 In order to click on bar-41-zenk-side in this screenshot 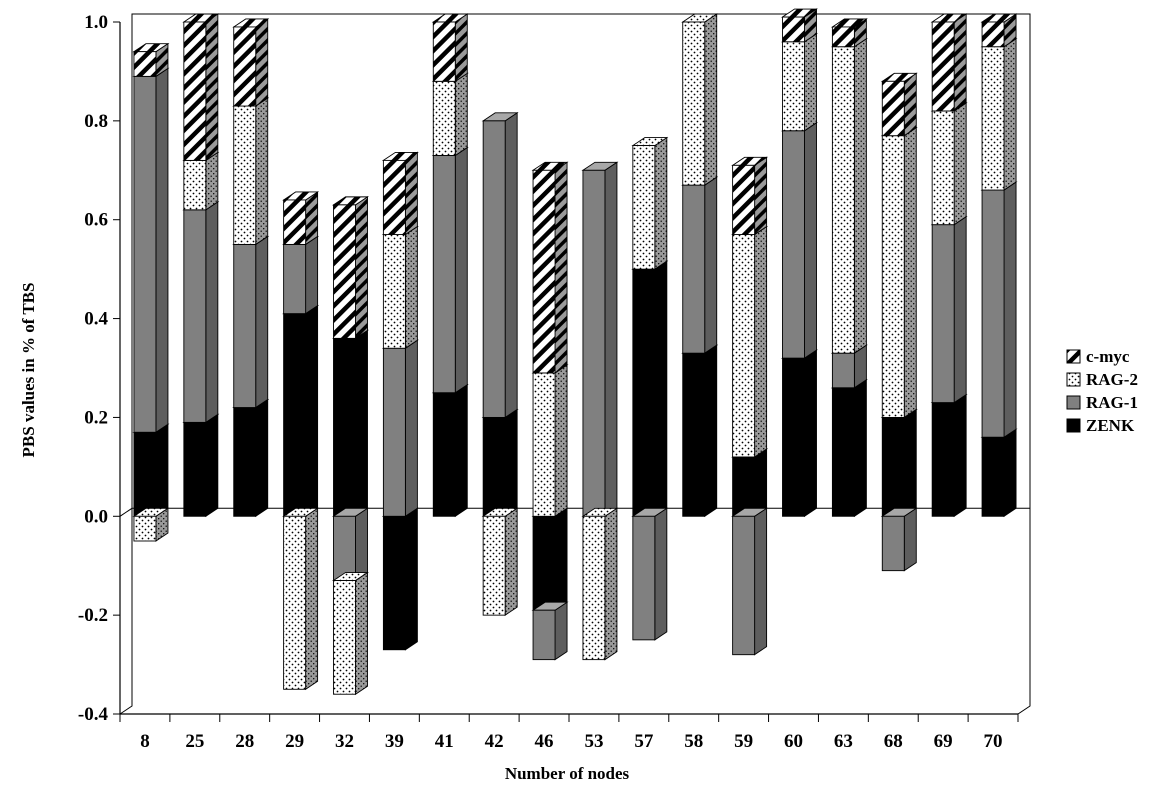, I will do `click(461, 450)`.